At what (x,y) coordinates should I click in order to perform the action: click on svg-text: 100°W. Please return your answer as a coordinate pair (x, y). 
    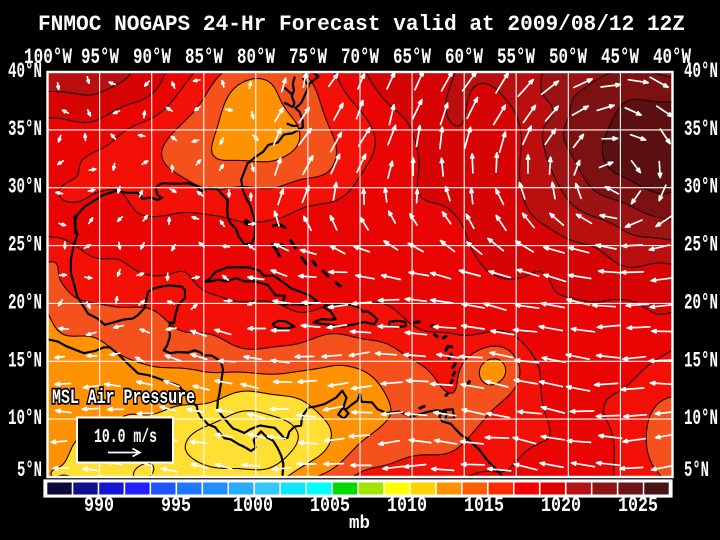
    Looking at the image, I should click on (48, 58).